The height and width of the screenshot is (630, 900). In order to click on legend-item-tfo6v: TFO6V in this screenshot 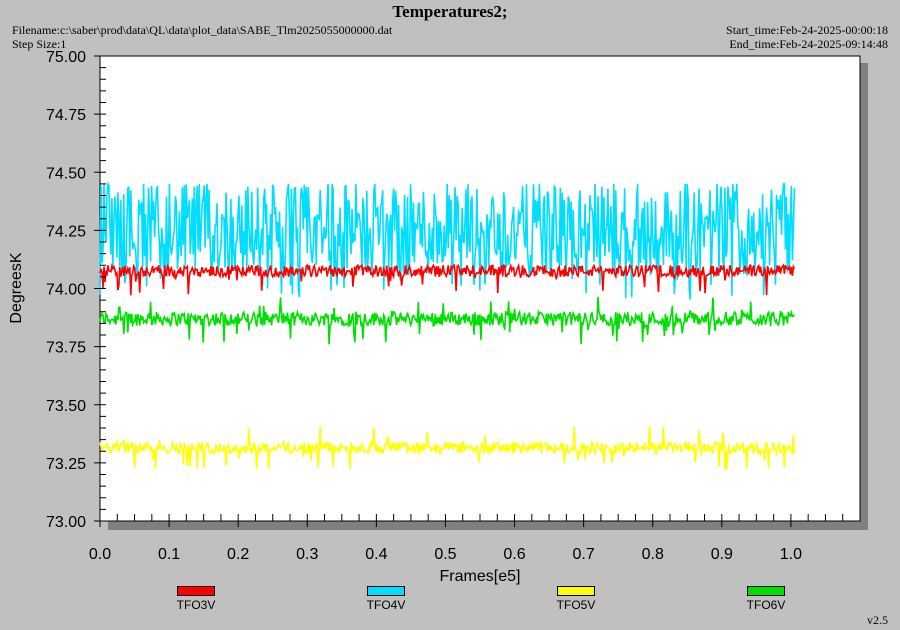, I will do `click(766, 599)`.